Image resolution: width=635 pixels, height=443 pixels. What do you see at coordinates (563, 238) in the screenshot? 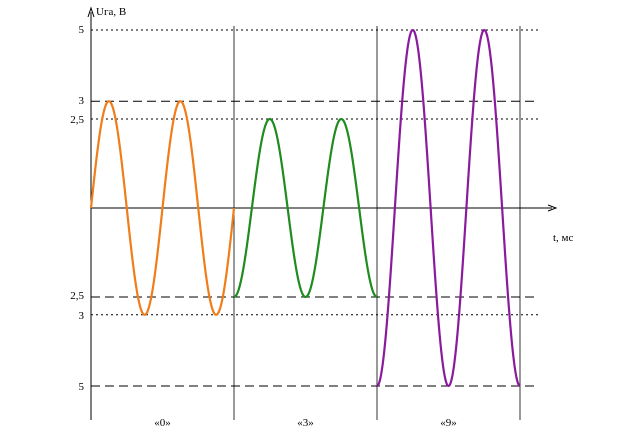
I see `x-axis-label: t, мс` at bounding box center [563, 238].